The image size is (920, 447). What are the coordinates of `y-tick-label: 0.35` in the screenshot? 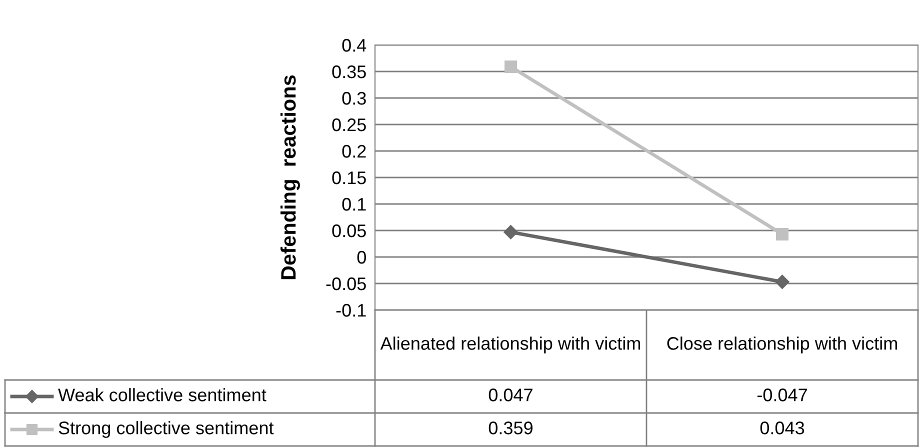 It's located at (349, 71).